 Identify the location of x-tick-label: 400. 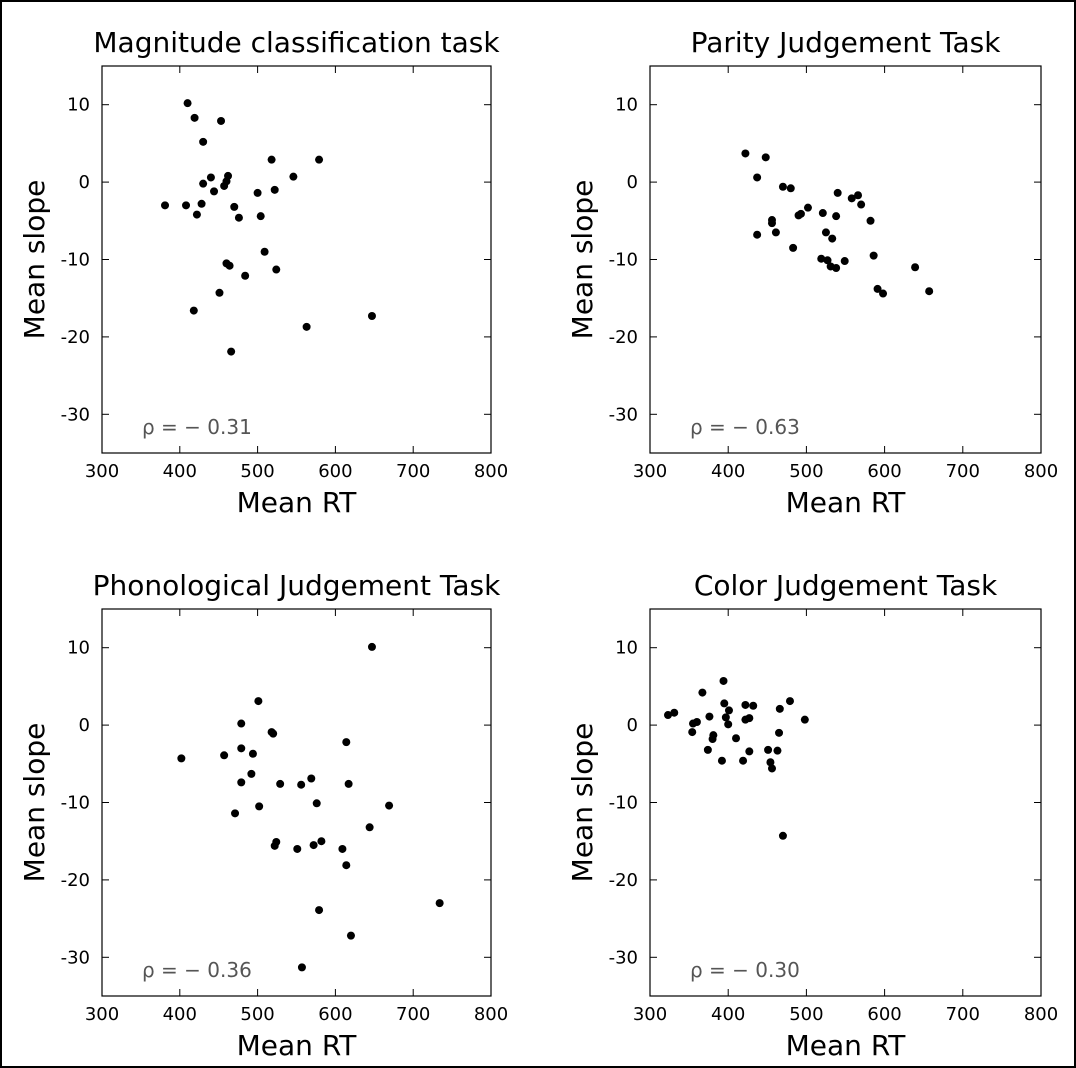
(728, 1014).